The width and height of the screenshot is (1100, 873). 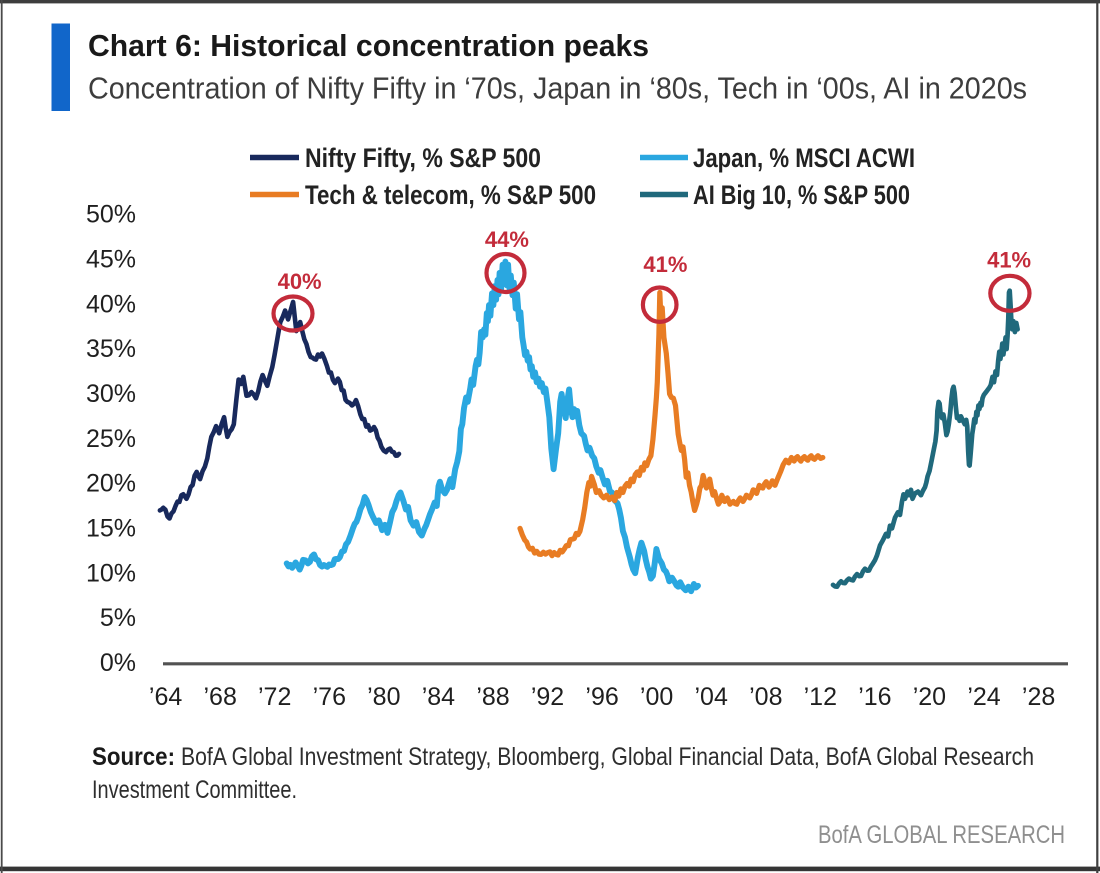 What do you see at coordinates (111, 529) in the screenshot?
I see `svg-text: 15%` at bounding box center [111, 529].